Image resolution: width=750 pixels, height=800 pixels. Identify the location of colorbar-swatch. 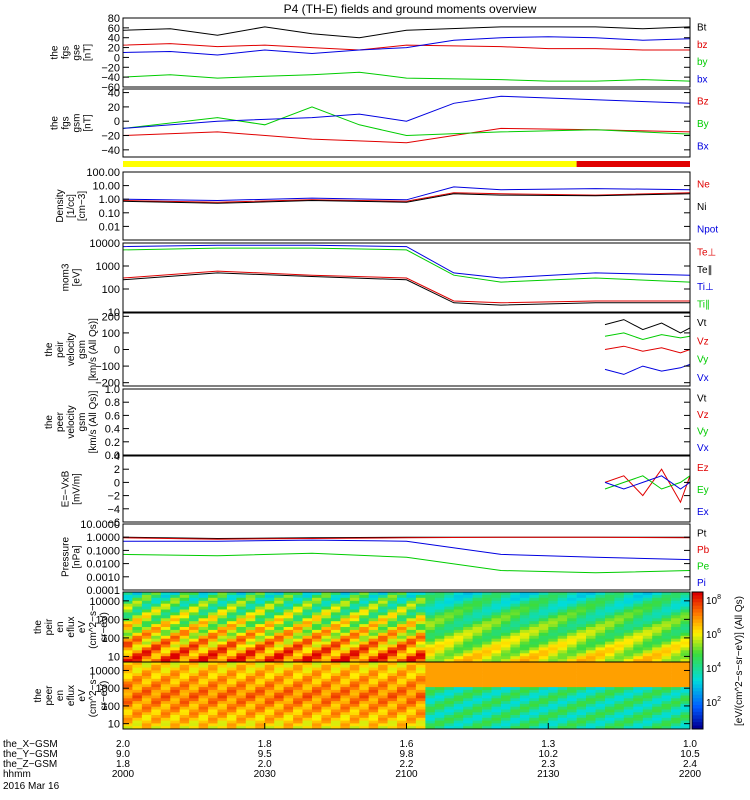
(697, 686).